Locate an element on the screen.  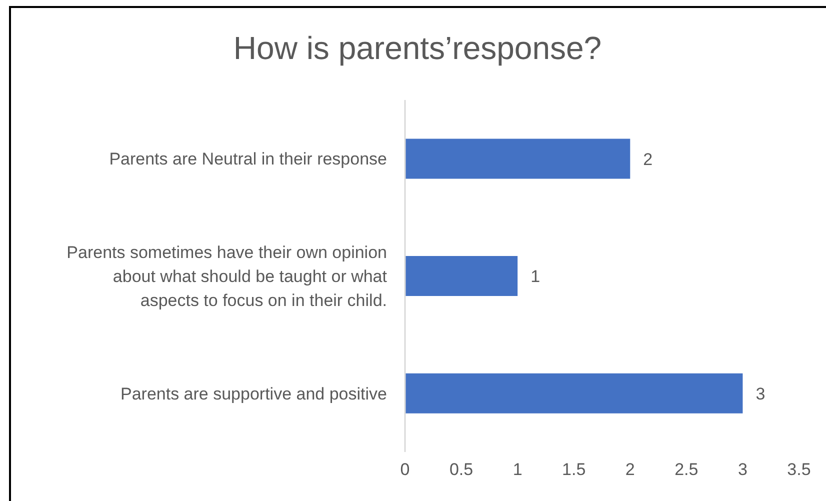
x-tick-label: 3.5 is located at coordinates (799, 470).